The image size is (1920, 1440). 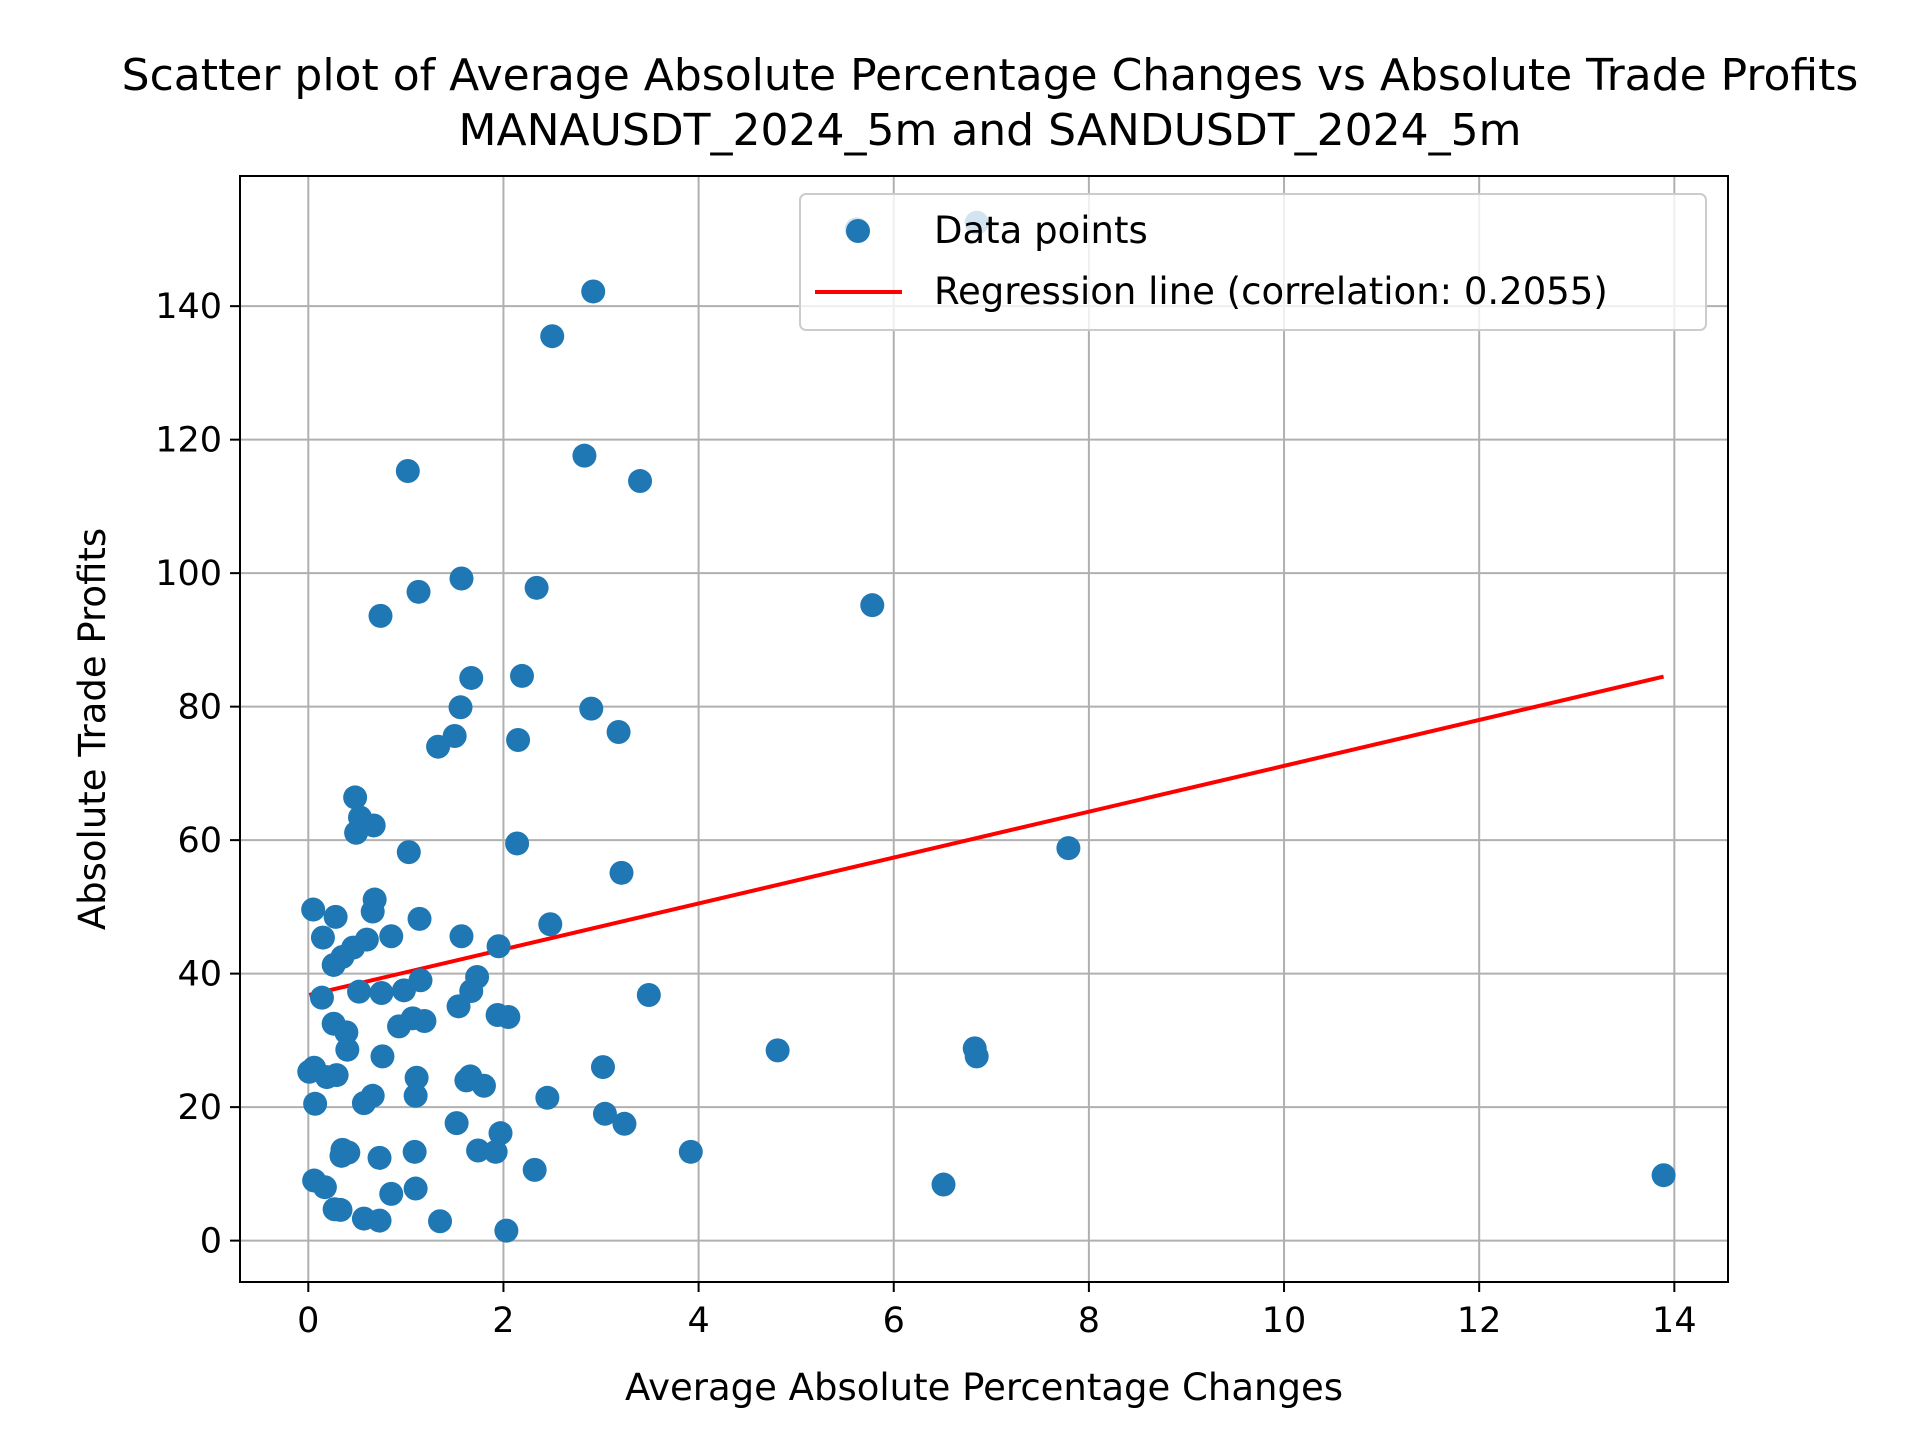 What do you see at coordinates (199, 1108) in the screenshot?
I see `y-tick-label: 20` at bounding box center [199, 1108].